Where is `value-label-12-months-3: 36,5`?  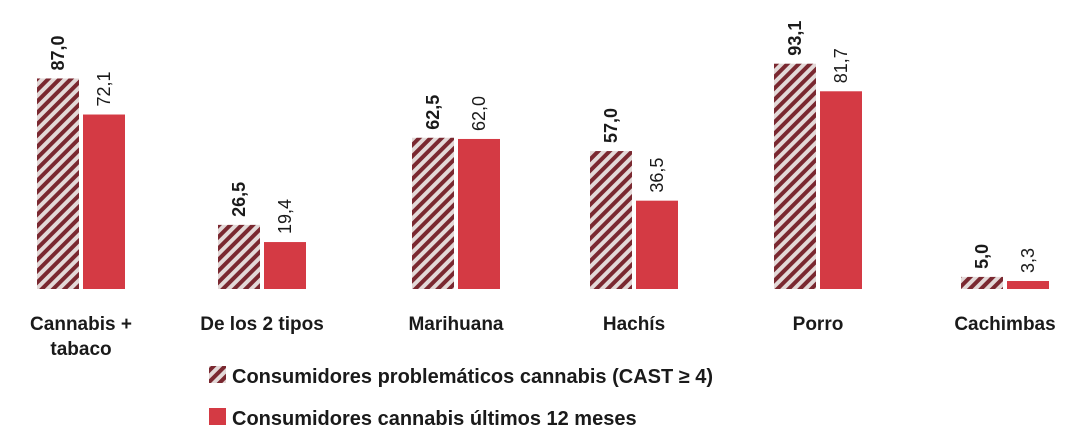
value-label-12-months-3: 36,5 is located at coordinates (657, 175).